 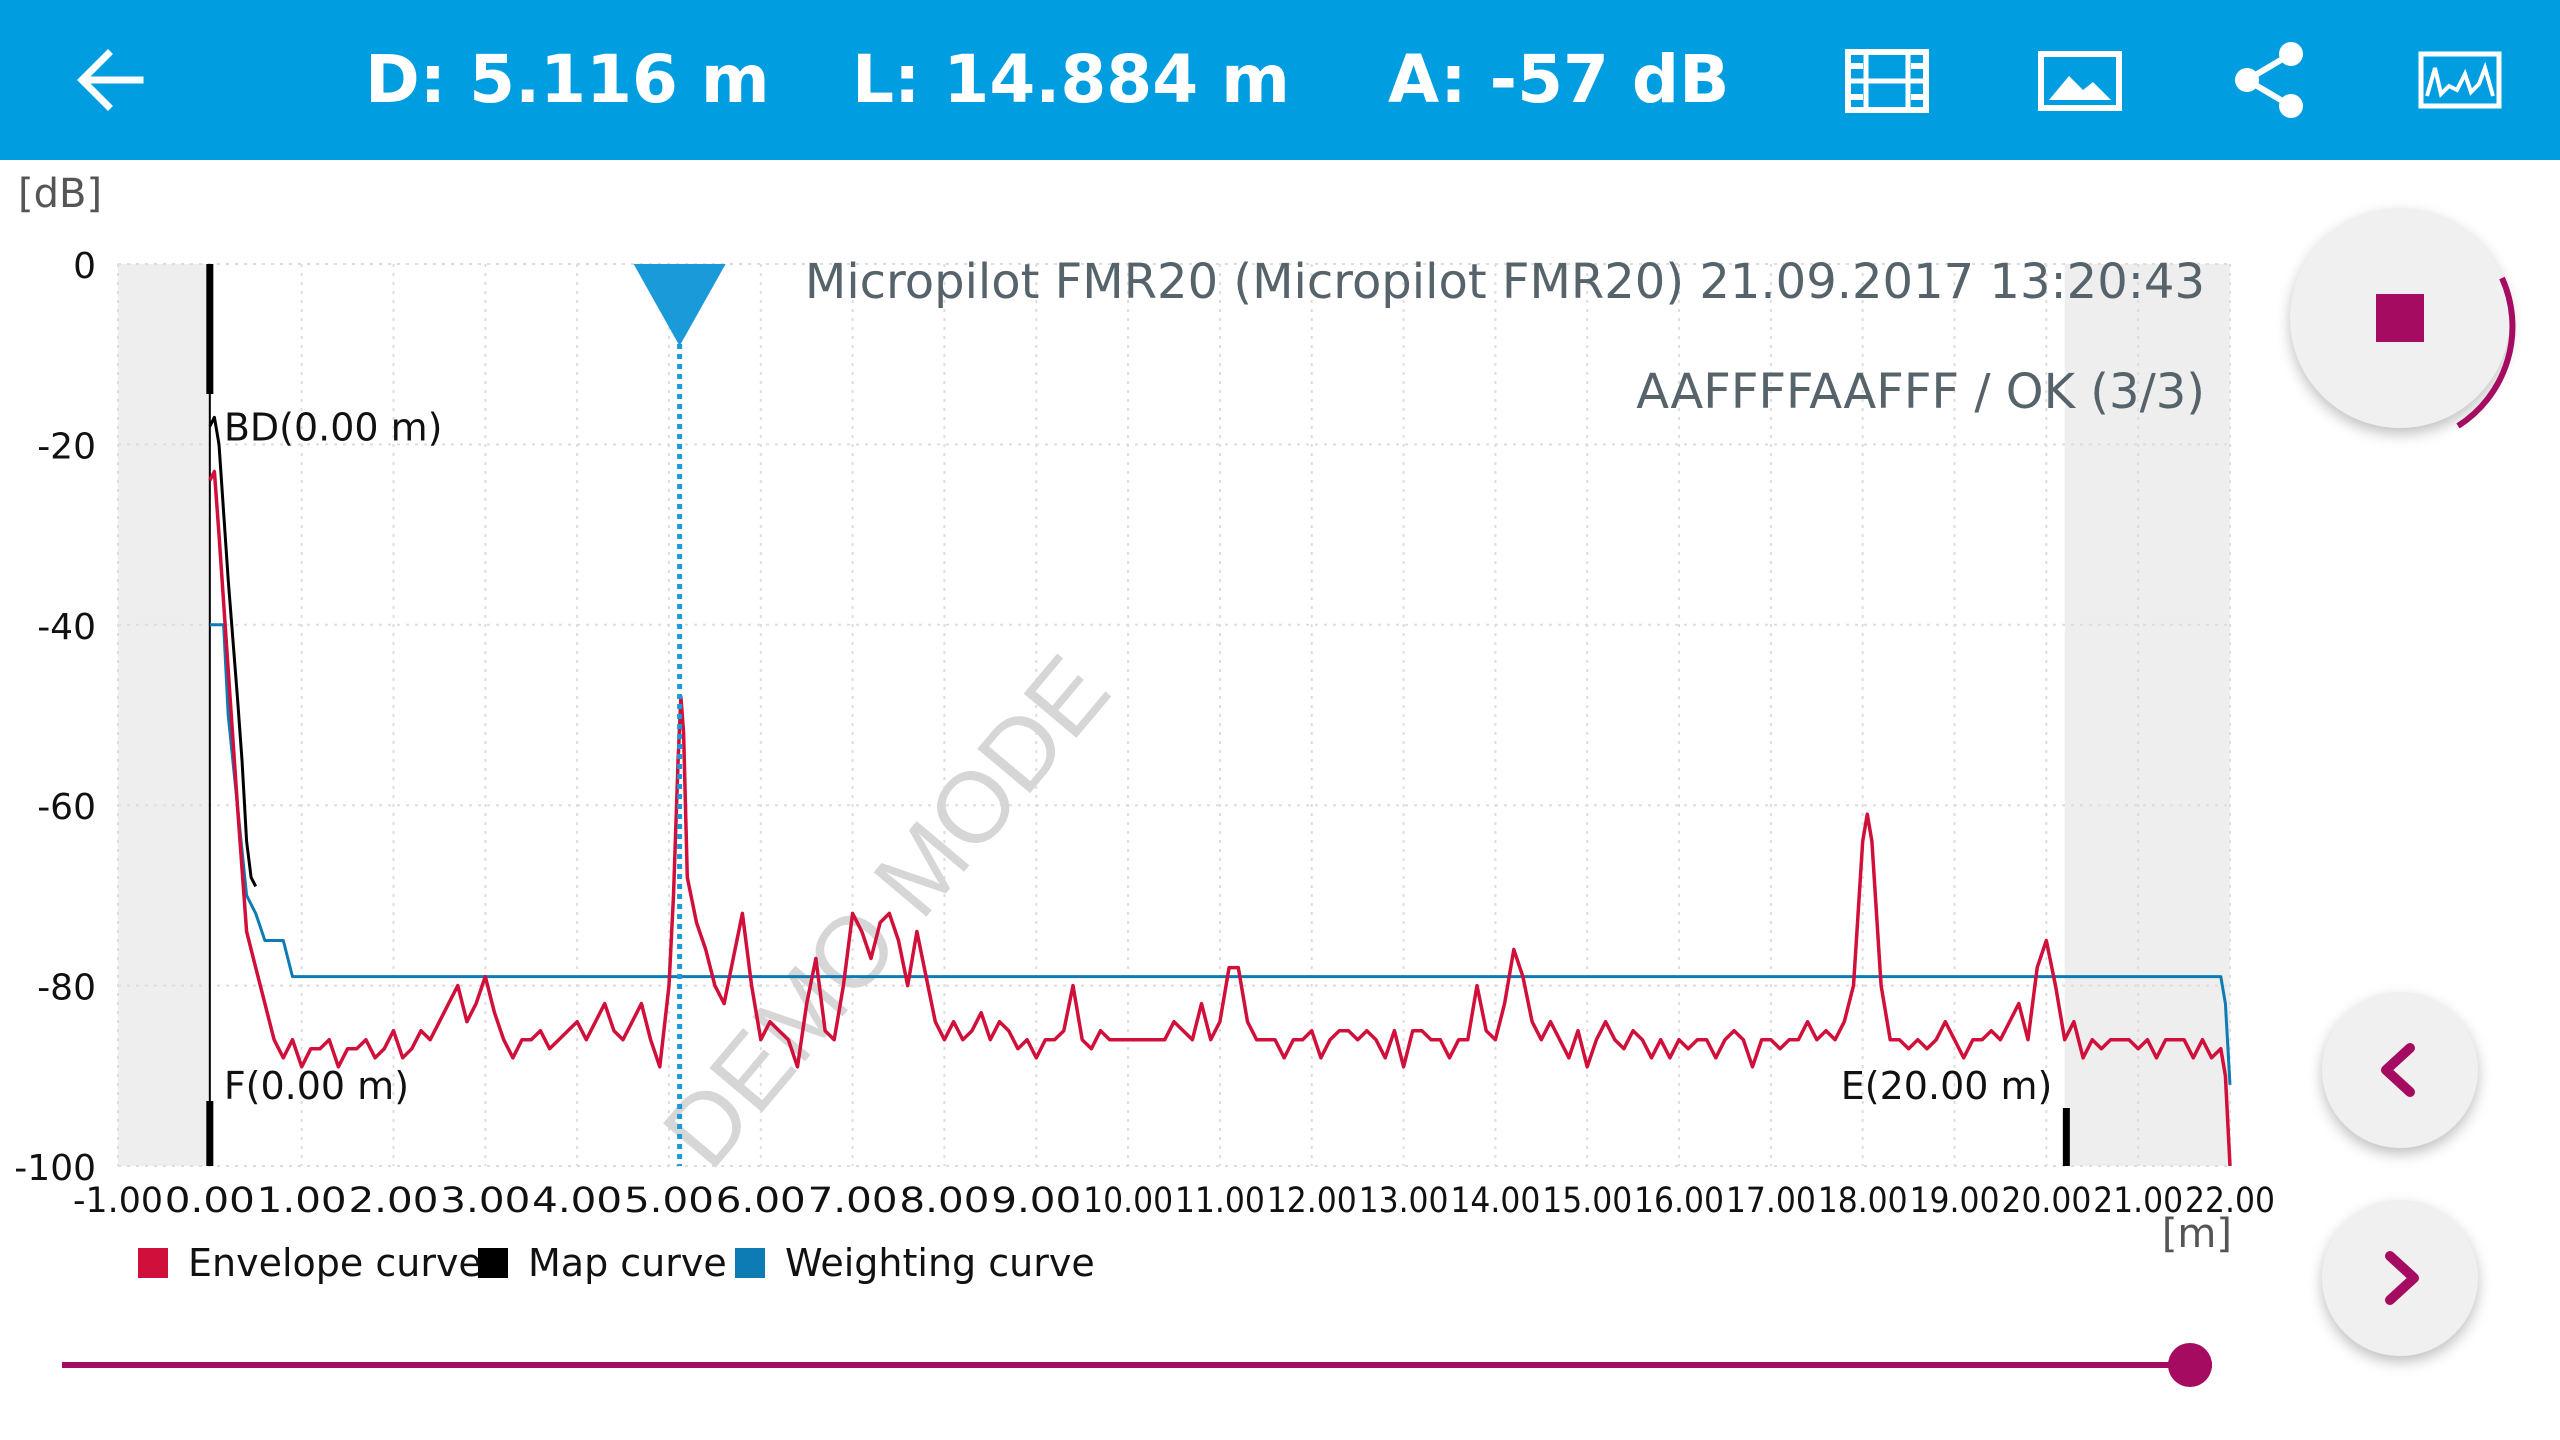 I want to click on x-tick-label: 4.00, so click(x=577, y=1201).